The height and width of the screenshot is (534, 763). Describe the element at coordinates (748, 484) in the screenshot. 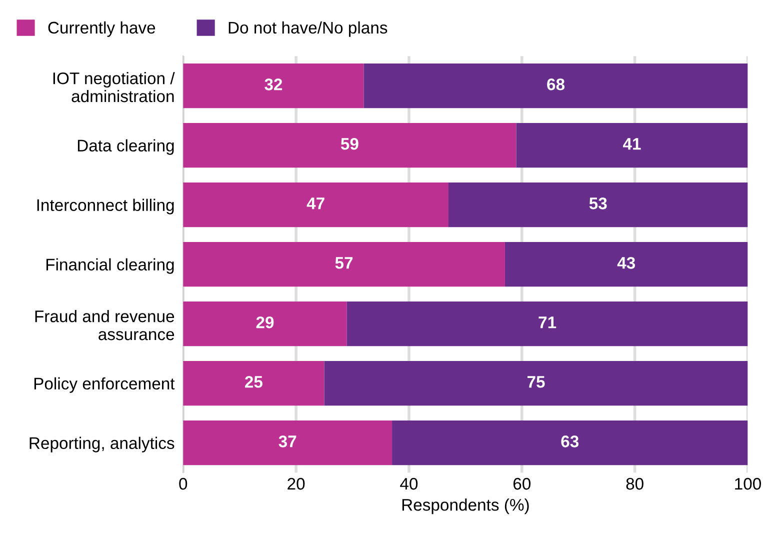

I see `x-tick-label: 100` at that location.